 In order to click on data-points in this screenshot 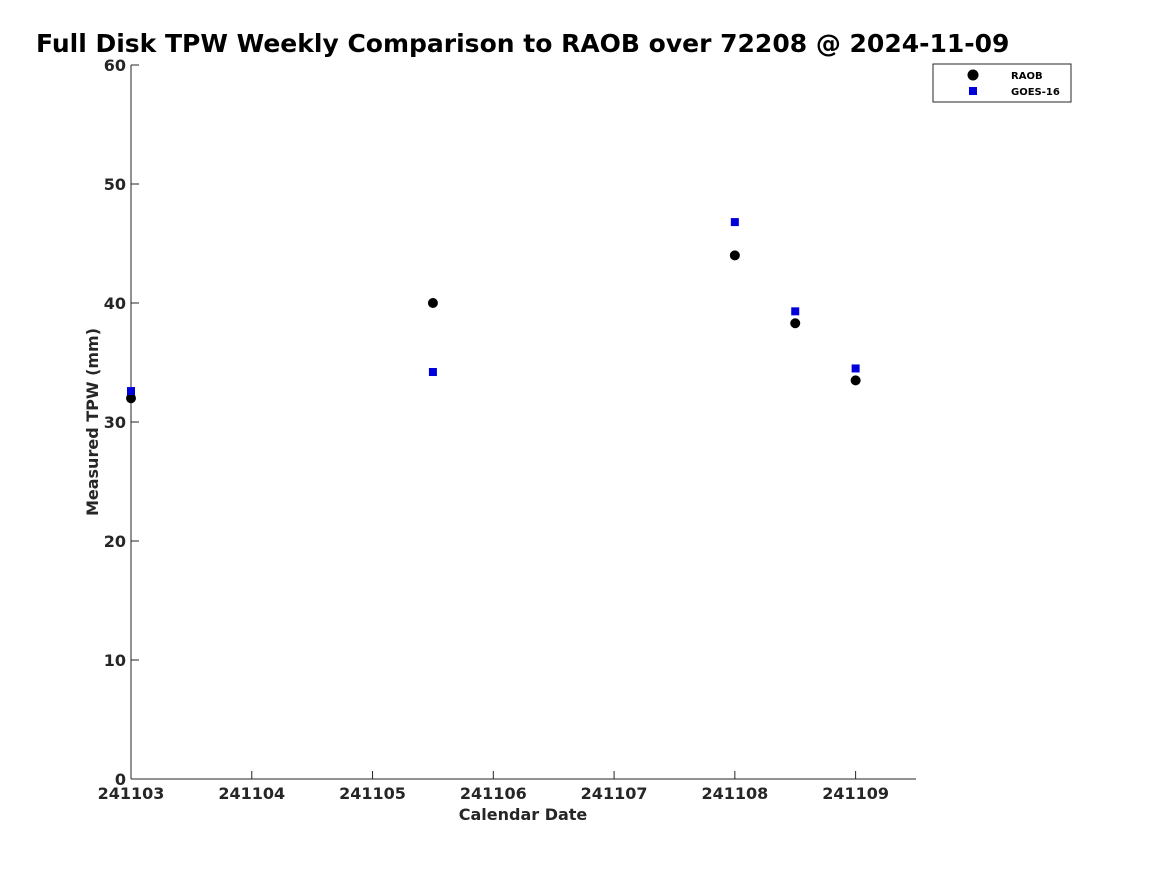, I will do `click(493, 311)`.